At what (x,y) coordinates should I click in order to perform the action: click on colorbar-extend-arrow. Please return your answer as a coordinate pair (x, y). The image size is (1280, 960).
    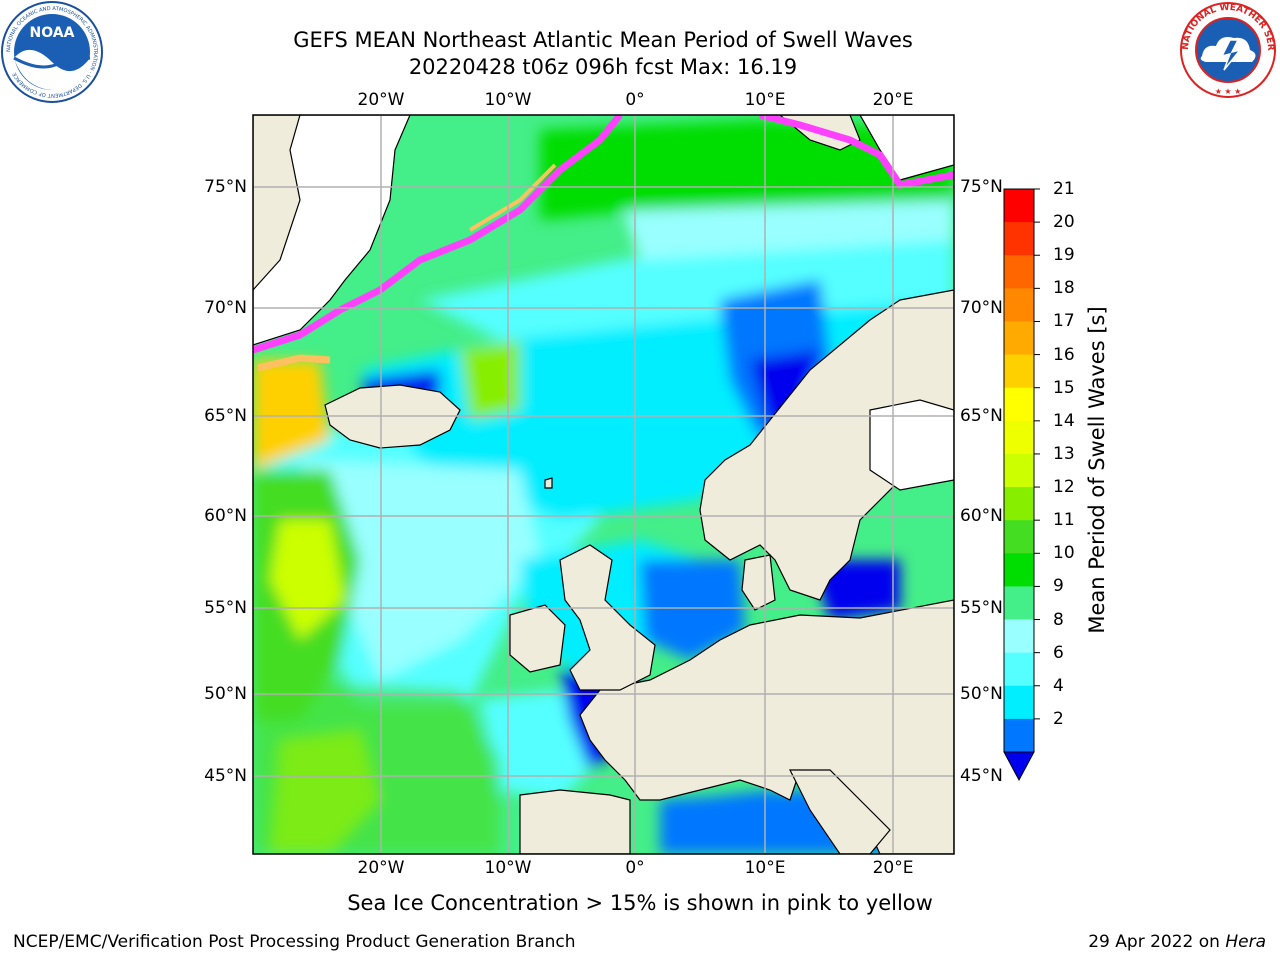
    Looking at the image, I should click on (1019, 766).